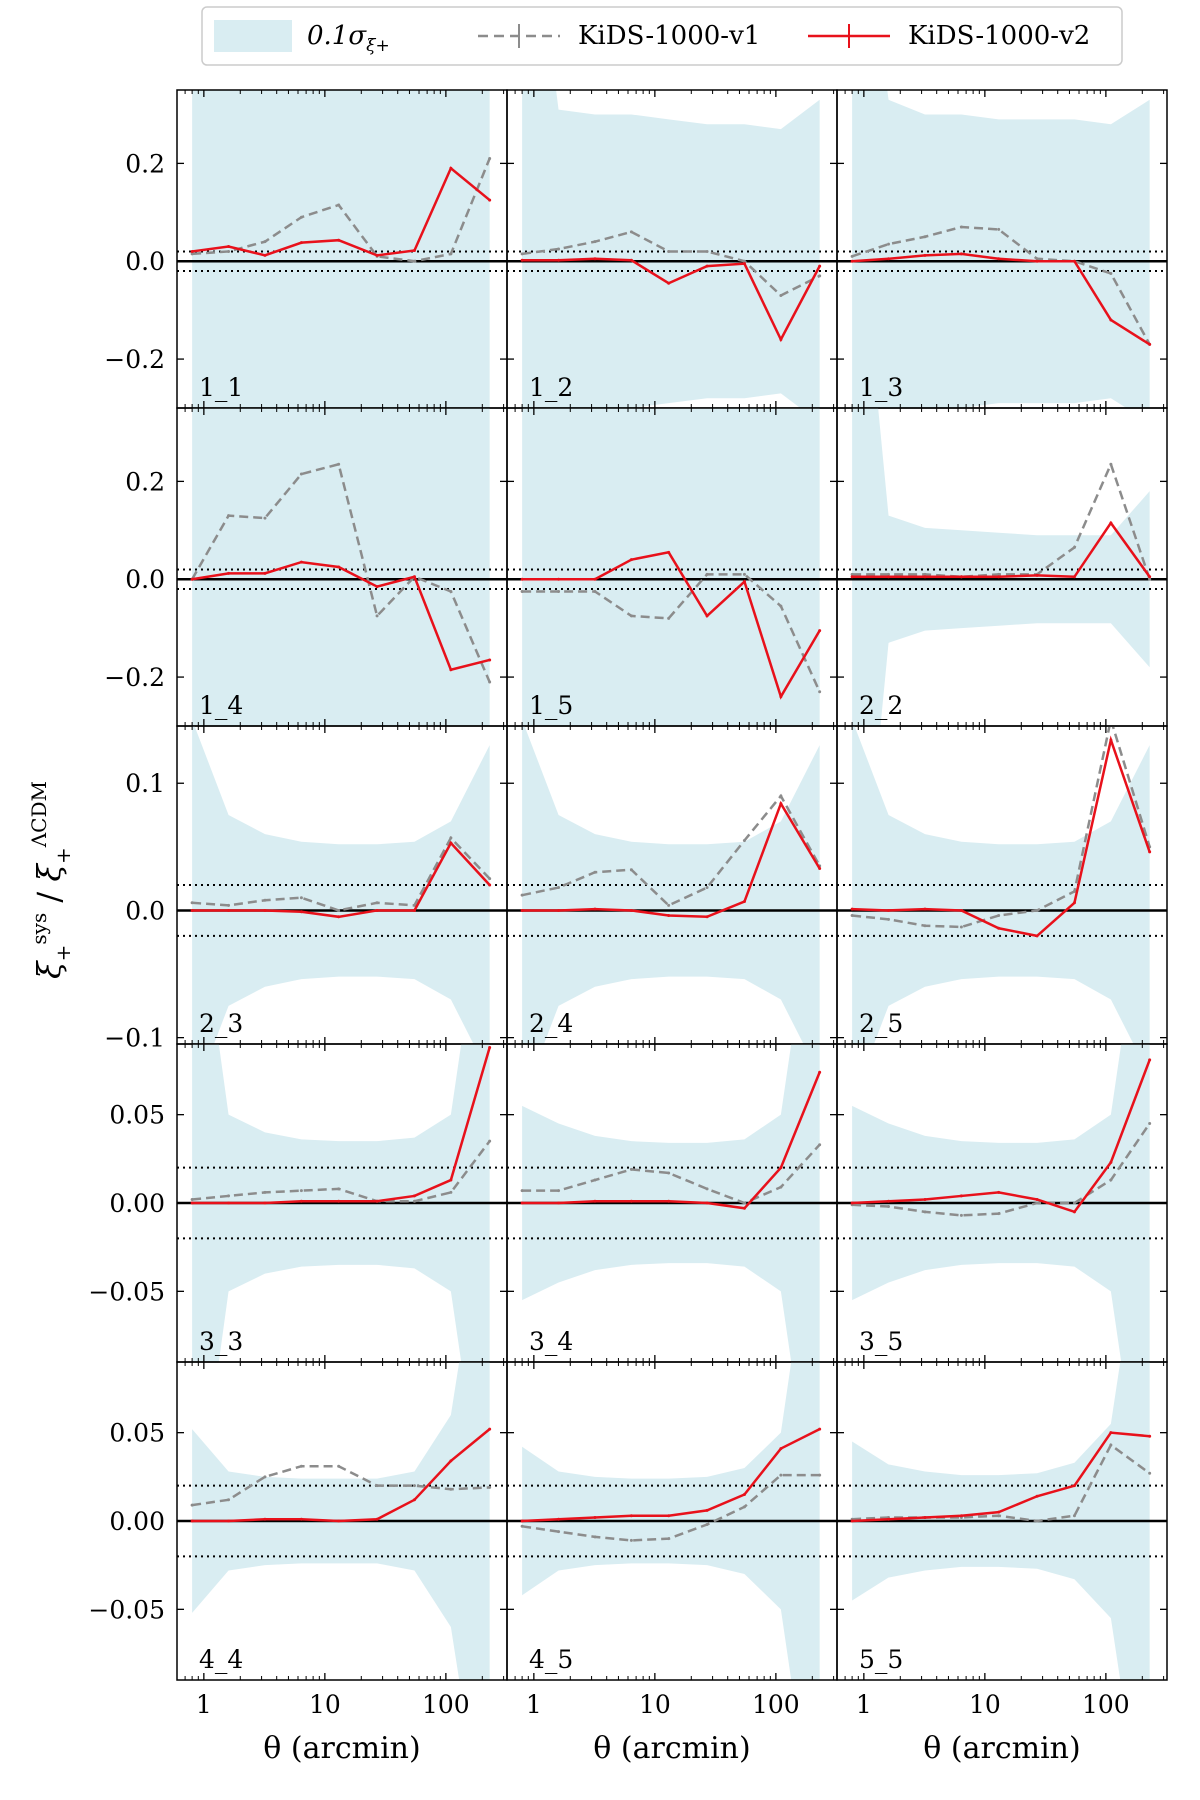 The image size is (1200, 1800). I want to click on panel-label: 4_4, so click(221, 1659).